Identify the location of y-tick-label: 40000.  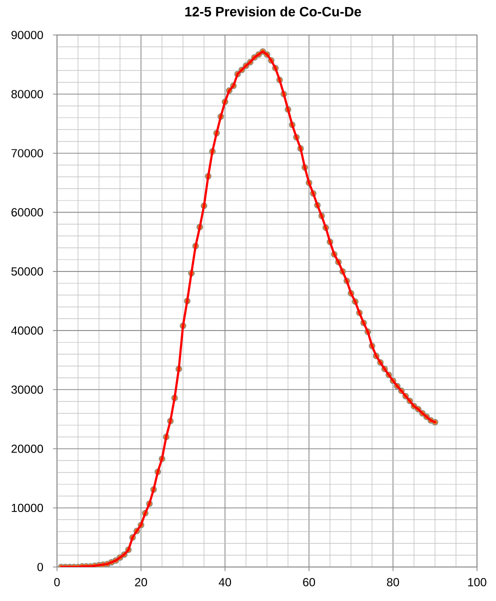
(27, 330).